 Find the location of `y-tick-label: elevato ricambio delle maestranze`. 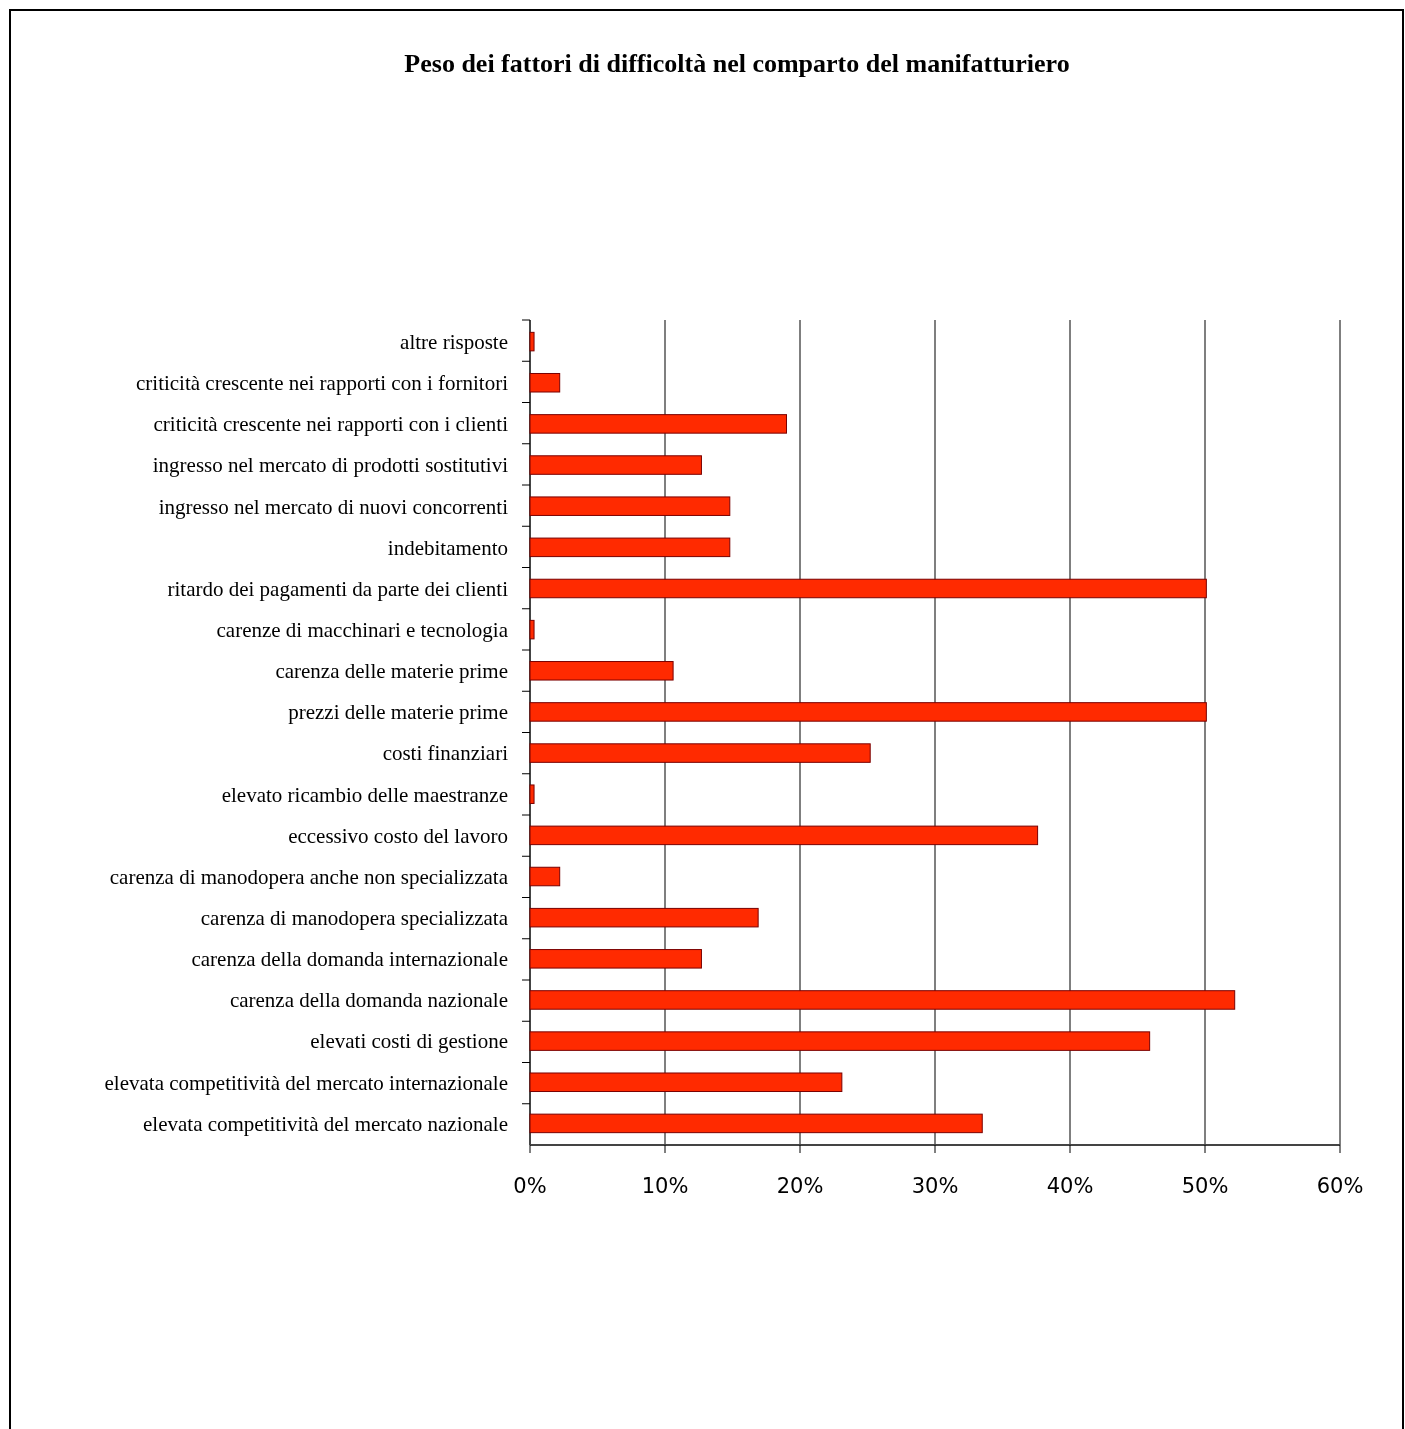

y-tick-label: elevato ricambio delle maestranze is located at coordinates (364, 794).